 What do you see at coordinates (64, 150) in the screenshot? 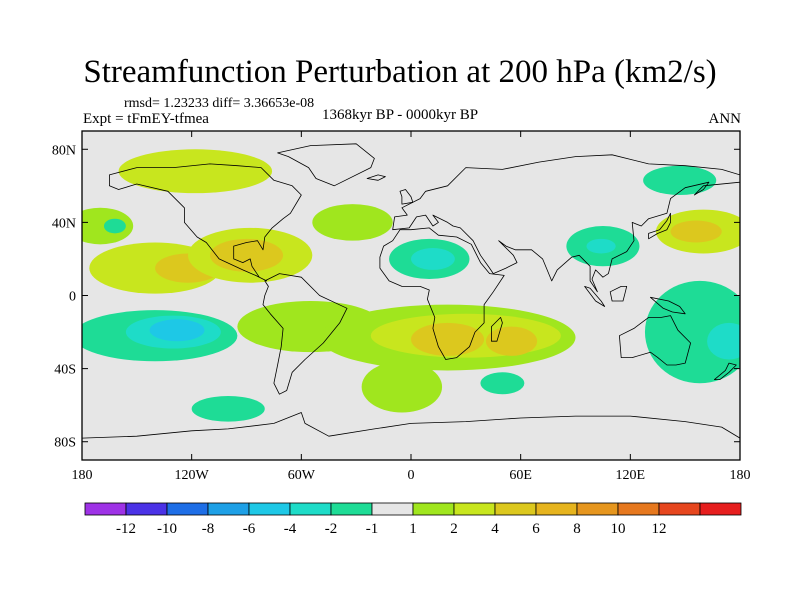
I see `y-tick-label: 80N` at bounding box center [64, 150].